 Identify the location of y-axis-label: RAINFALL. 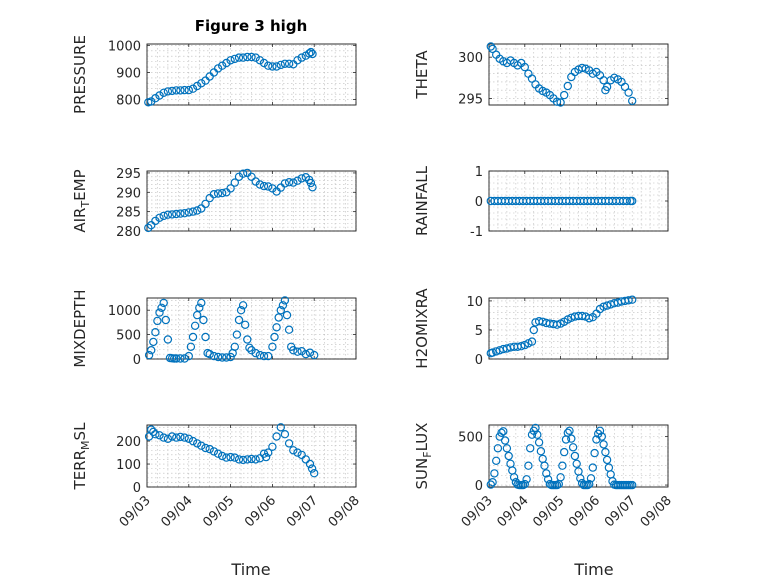
(422, 200).